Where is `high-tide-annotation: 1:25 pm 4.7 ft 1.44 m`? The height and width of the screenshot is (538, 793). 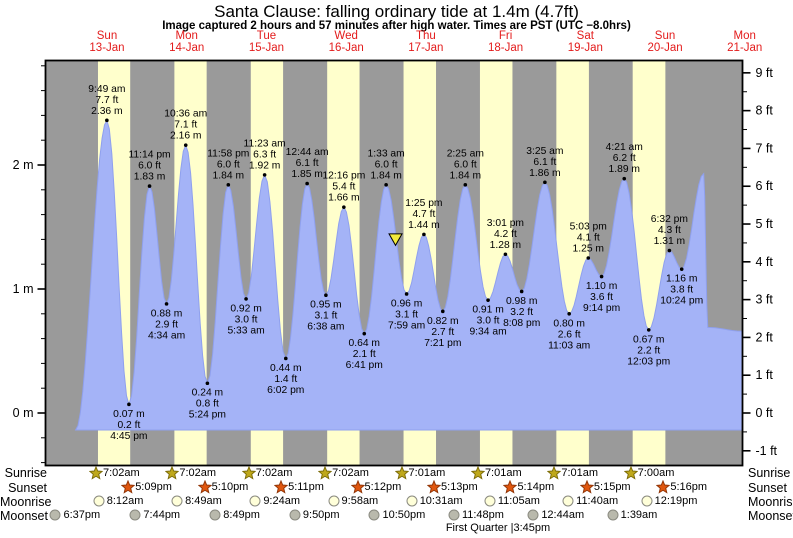
high-tide-annotation: 1:25 pm 4.7 ft 1.44 m is located at coordinates (423, 214).